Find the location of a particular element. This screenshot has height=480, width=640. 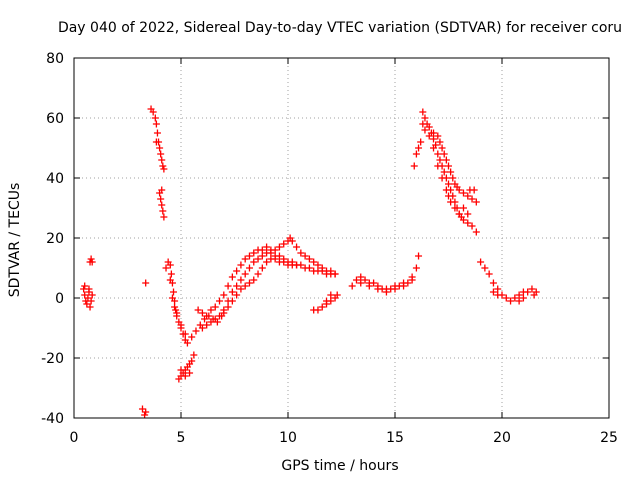

x-tick-label: 10 is located at coordinates (288, 438).